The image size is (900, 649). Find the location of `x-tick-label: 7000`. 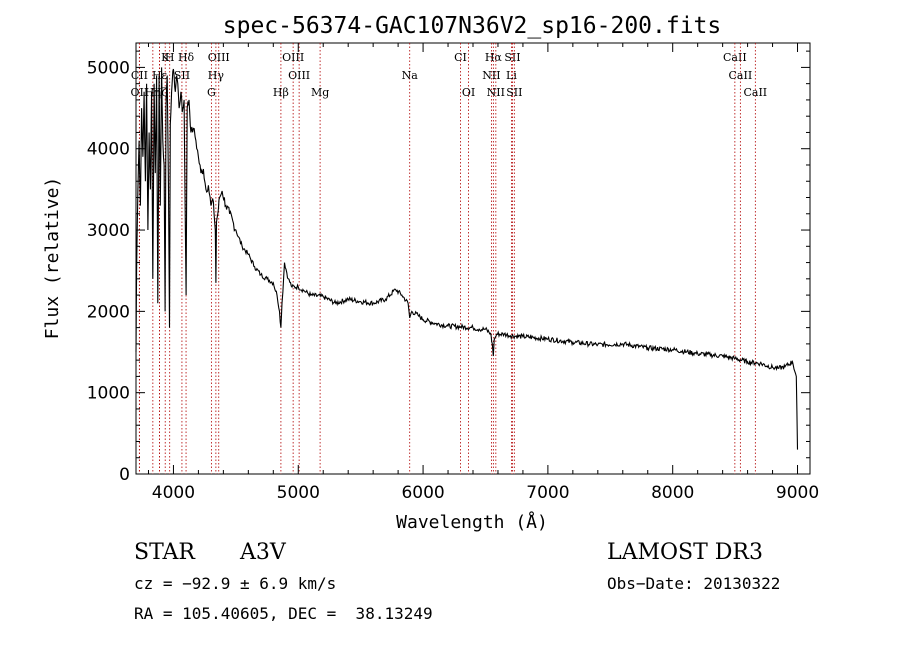

x-tick-label: 7000 is located at coordinates (547, 493).